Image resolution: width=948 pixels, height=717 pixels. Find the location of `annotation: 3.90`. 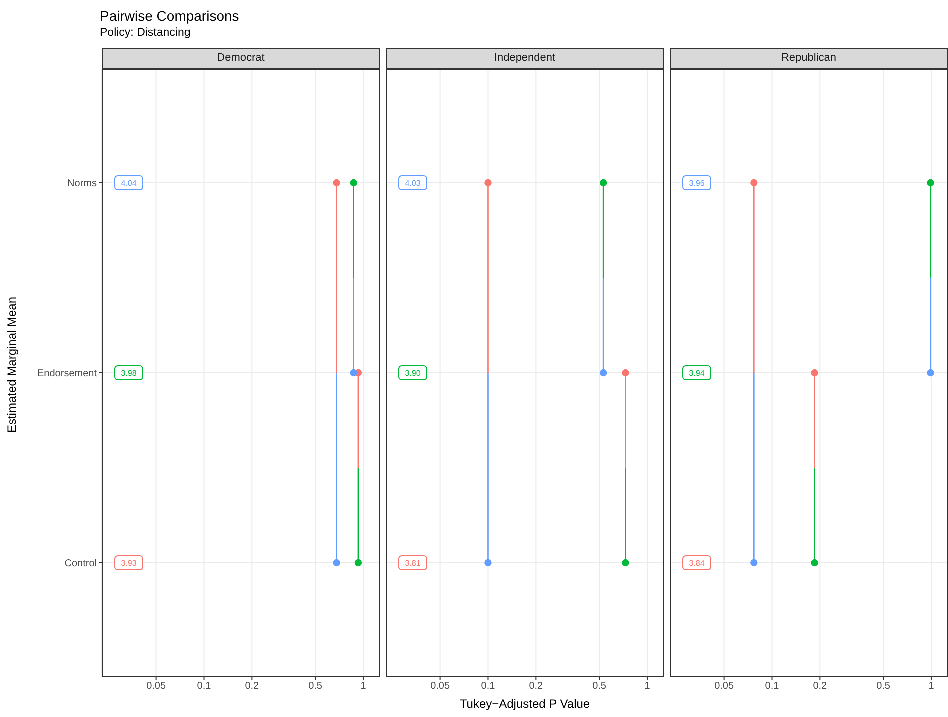

annotation: 3.90 is located at coordinates (413, 373).